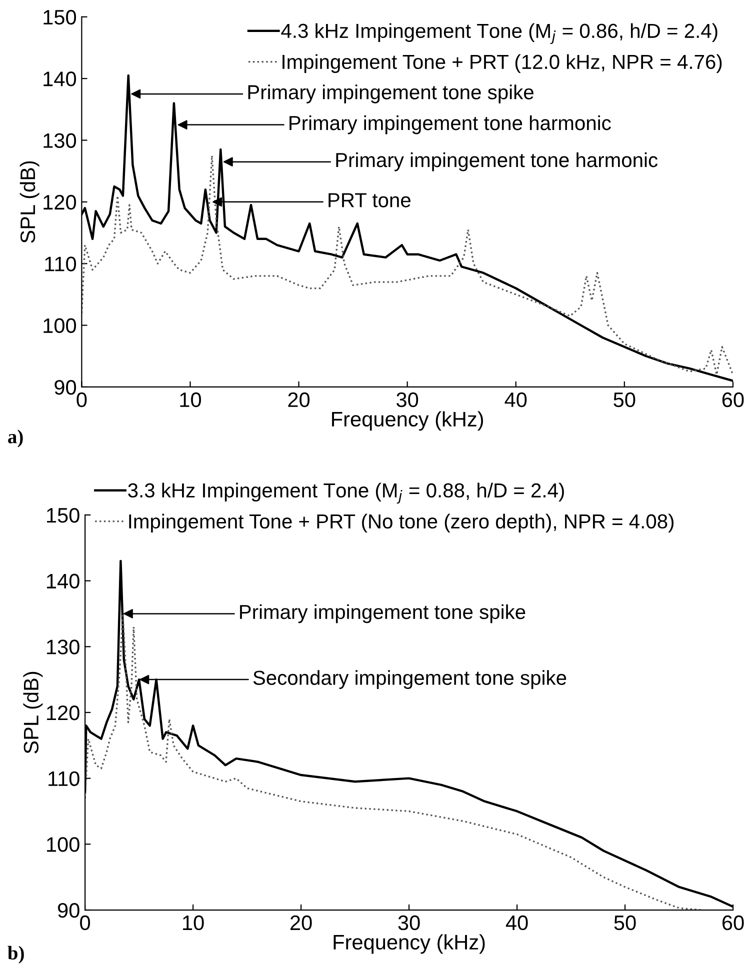 Image resolution: width=746 pixels, height=974 pixels. What do you see at coordinates (502, 64) in the screenshot?
I see `legend-label: Impingement Tone + PRT (12.0 kHz, NPR = 4.76)` at bounding box center [502, 64].